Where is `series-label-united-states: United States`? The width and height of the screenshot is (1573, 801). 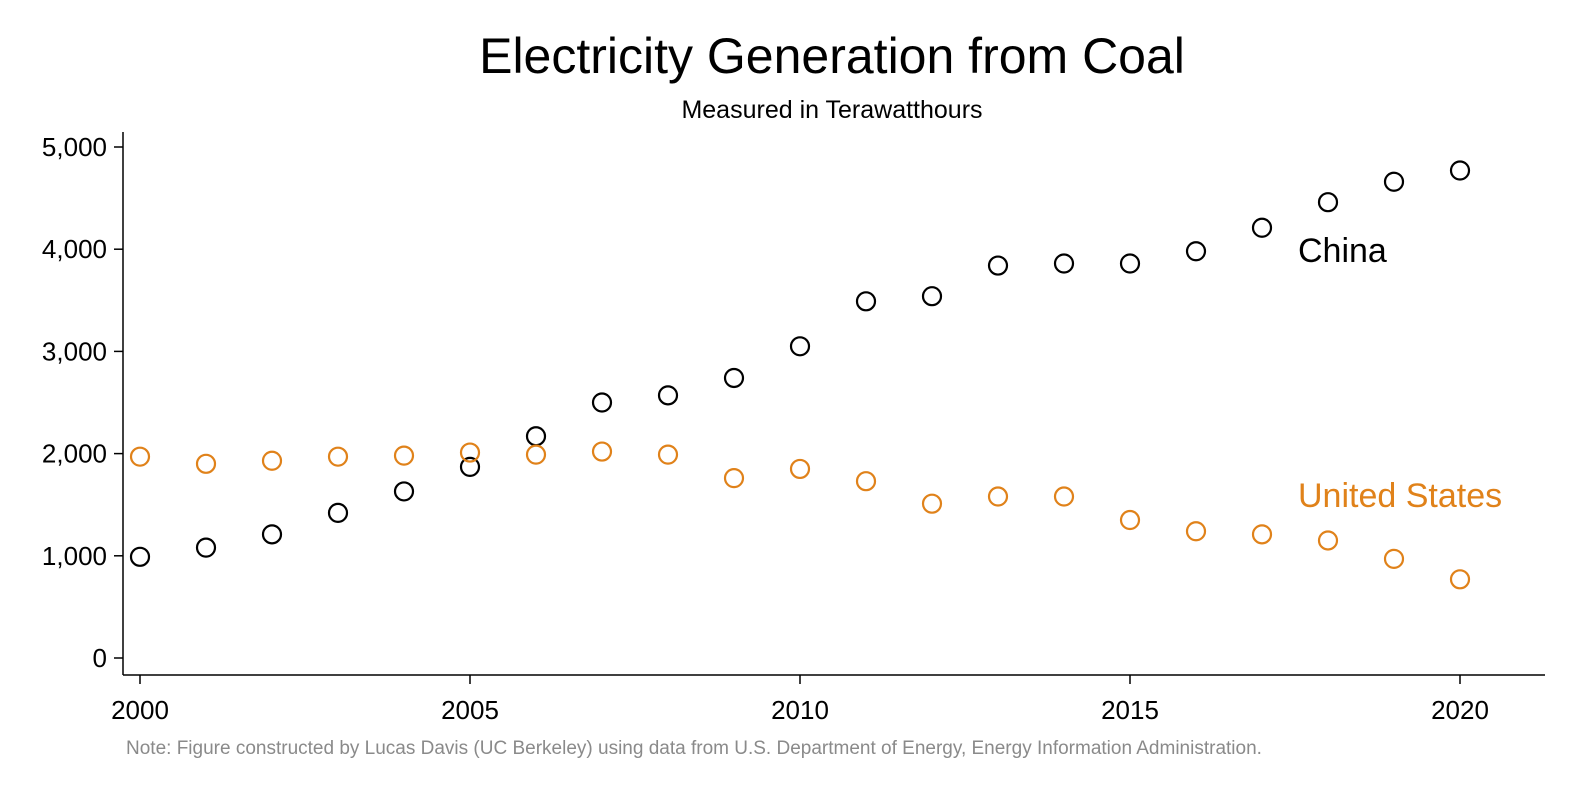 series-label-united-states: United States is located at coordinates (1400, 496).